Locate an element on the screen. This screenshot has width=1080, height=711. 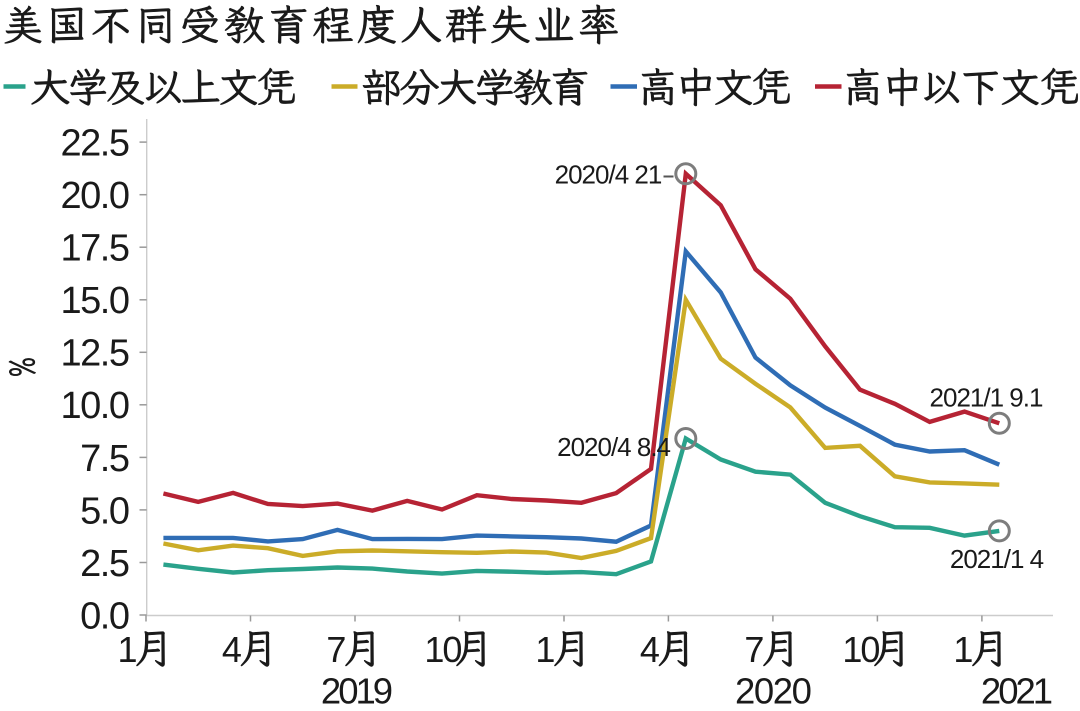
svg-text: 2021/1 9.1 is located at coordinates (986, 398).